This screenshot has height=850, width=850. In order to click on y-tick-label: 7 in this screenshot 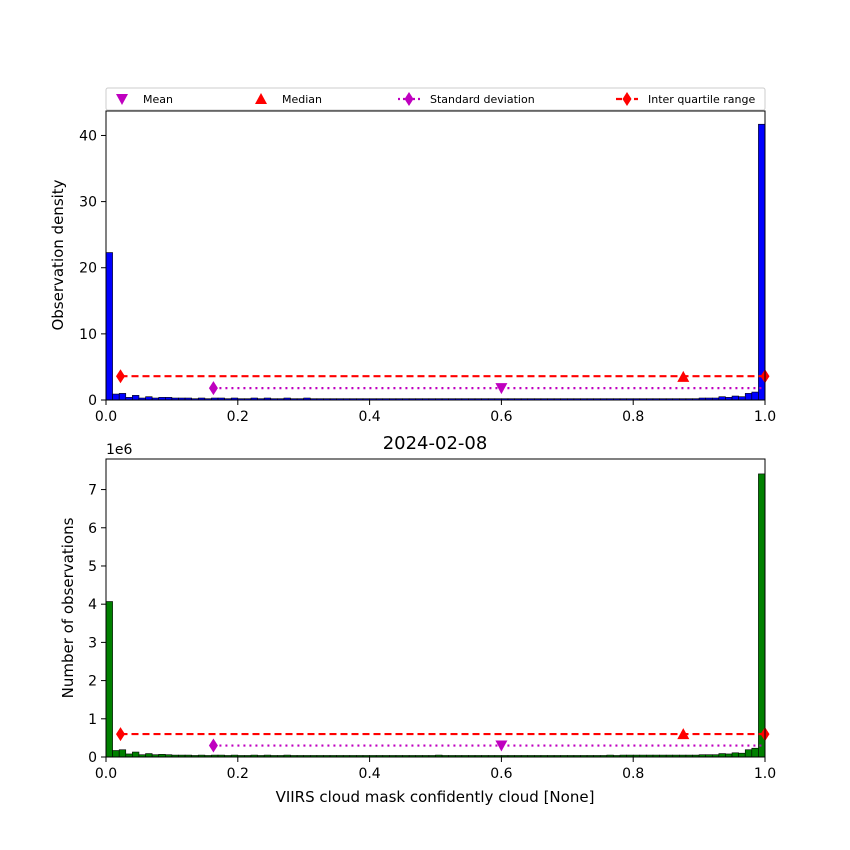, I will do `click(92, 491)`.